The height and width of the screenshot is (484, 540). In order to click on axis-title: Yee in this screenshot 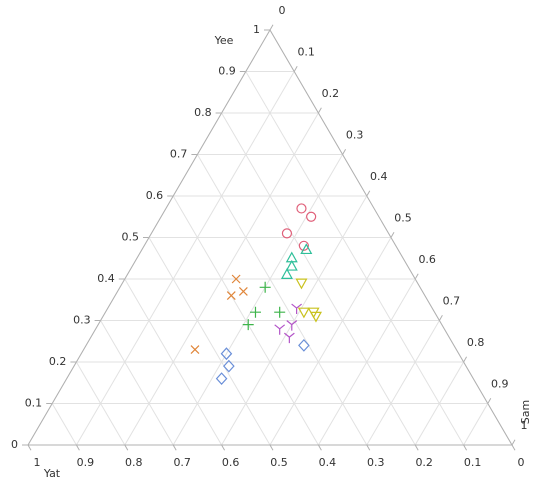, I will do `click(224, 40)`.